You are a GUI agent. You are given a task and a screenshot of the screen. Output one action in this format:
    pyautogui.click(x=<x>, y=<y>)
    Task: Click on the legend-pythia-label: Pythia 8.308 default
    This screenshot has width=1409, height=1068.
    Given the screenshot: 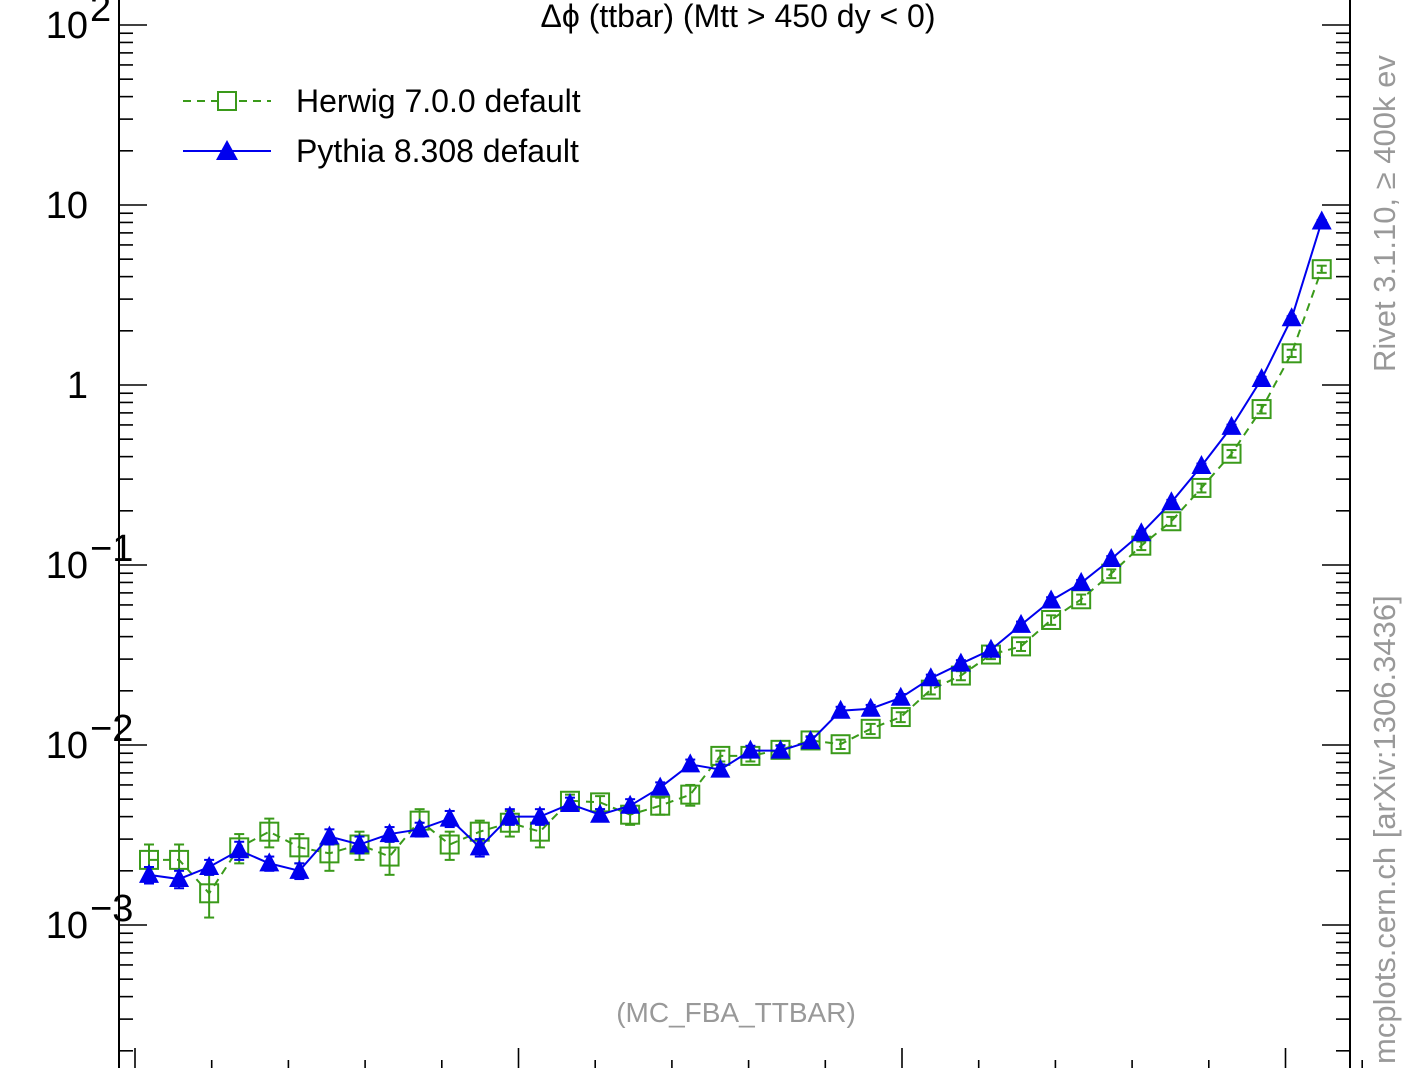 What is the action you would take?
    pyautogui.click(x=437, y=151)
    